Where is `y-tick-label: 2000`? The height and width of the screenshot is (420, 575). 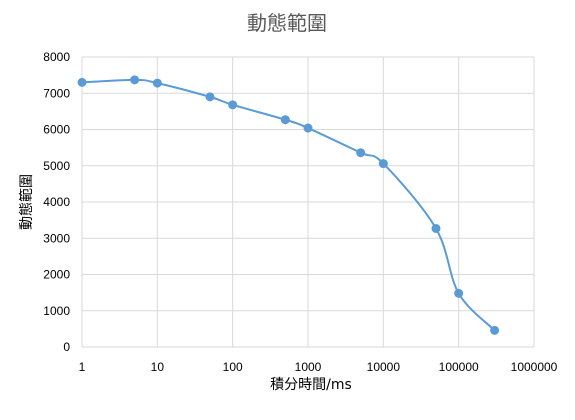 y-tick-label: 2000 is located at coordinates (56, 275).